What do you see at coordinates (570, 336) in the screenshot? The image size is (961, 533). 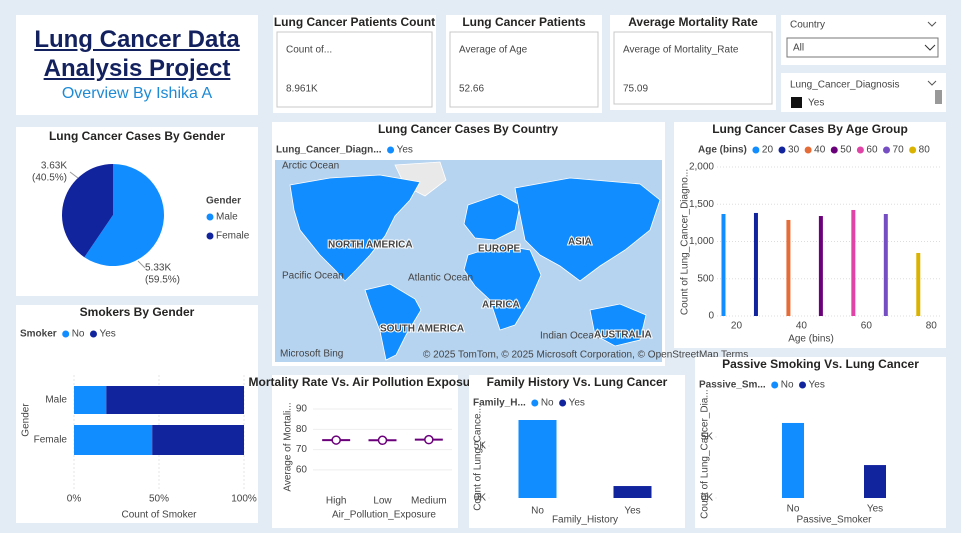 I see `map-label: Indian Ocean` at bounding box center [570, 336].